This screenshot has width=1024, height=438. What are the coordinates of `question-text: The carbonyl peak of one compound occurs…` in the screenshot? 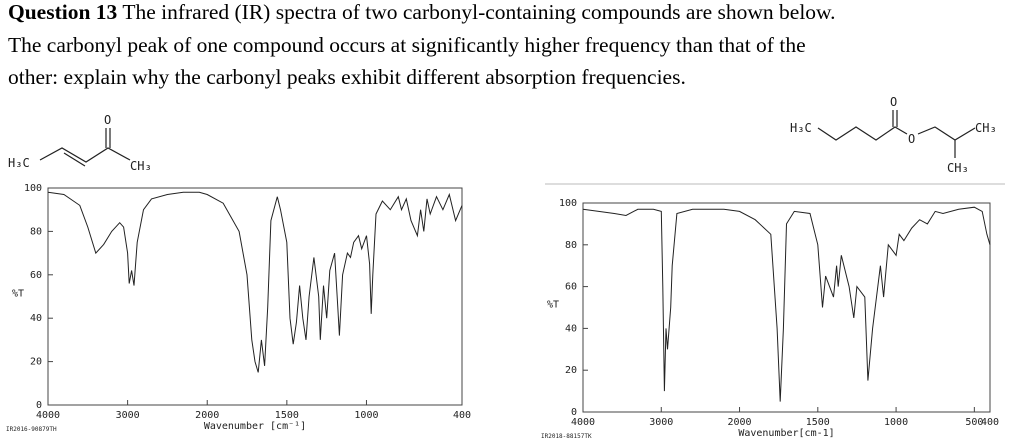 It's located at (407, 45).